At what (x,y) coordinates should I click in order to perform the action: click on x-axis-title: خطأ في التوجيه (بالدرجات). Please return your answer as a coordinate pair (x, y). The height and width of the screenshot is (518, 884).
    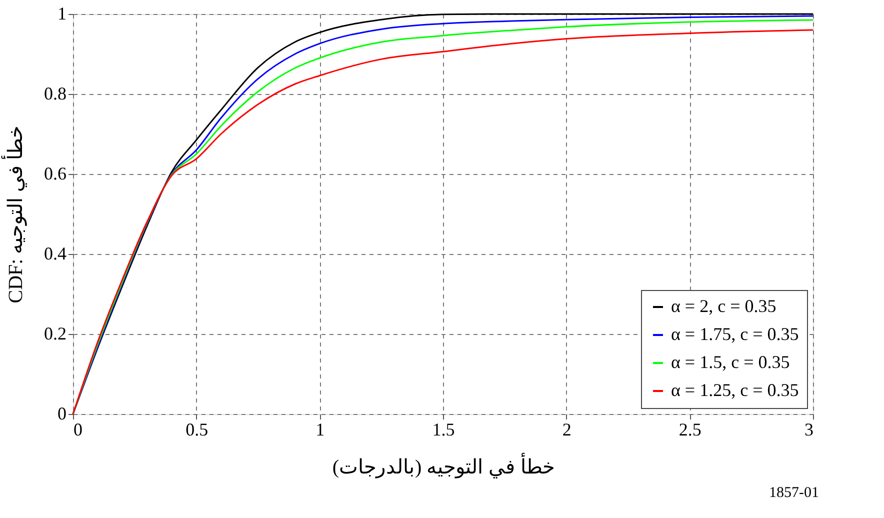
    Looking at the image, I should click on (443, 465).